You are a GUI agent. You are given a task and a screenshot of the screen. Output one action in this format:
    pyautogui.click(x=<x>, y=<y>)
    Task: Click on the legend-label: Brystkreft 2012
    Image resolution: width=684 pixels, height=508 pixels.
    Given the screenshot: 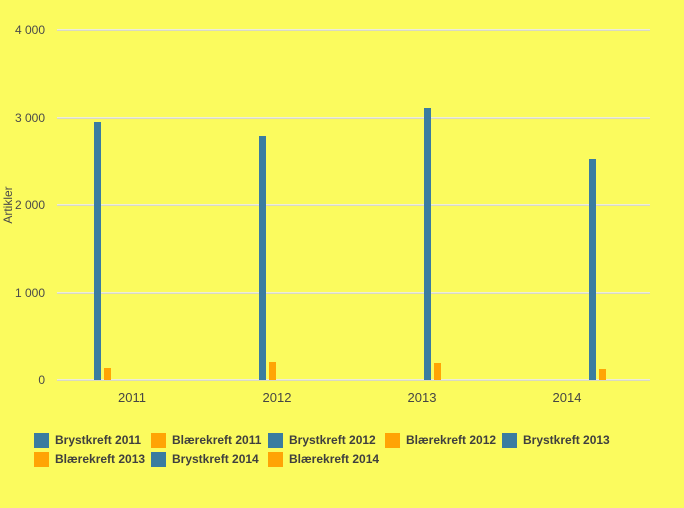 What is the action you would take?
    pyautogui.click(x=332, y=440)
    